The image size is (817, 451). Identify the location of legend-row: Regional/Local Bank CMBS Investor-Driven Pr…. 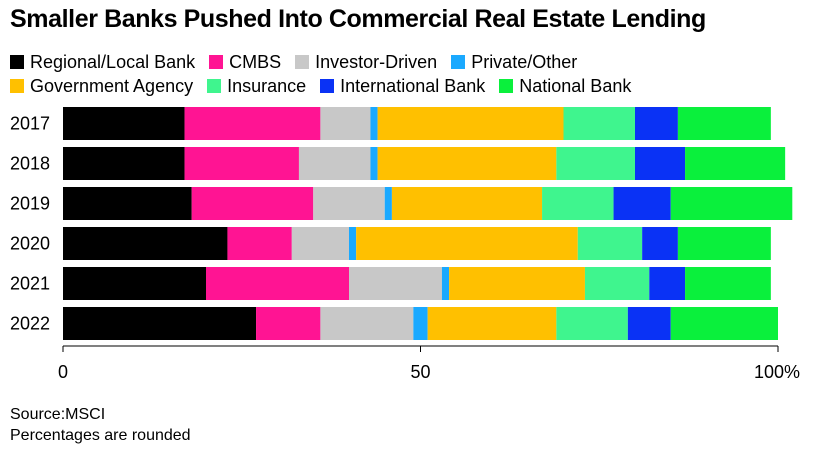
(410, 62).